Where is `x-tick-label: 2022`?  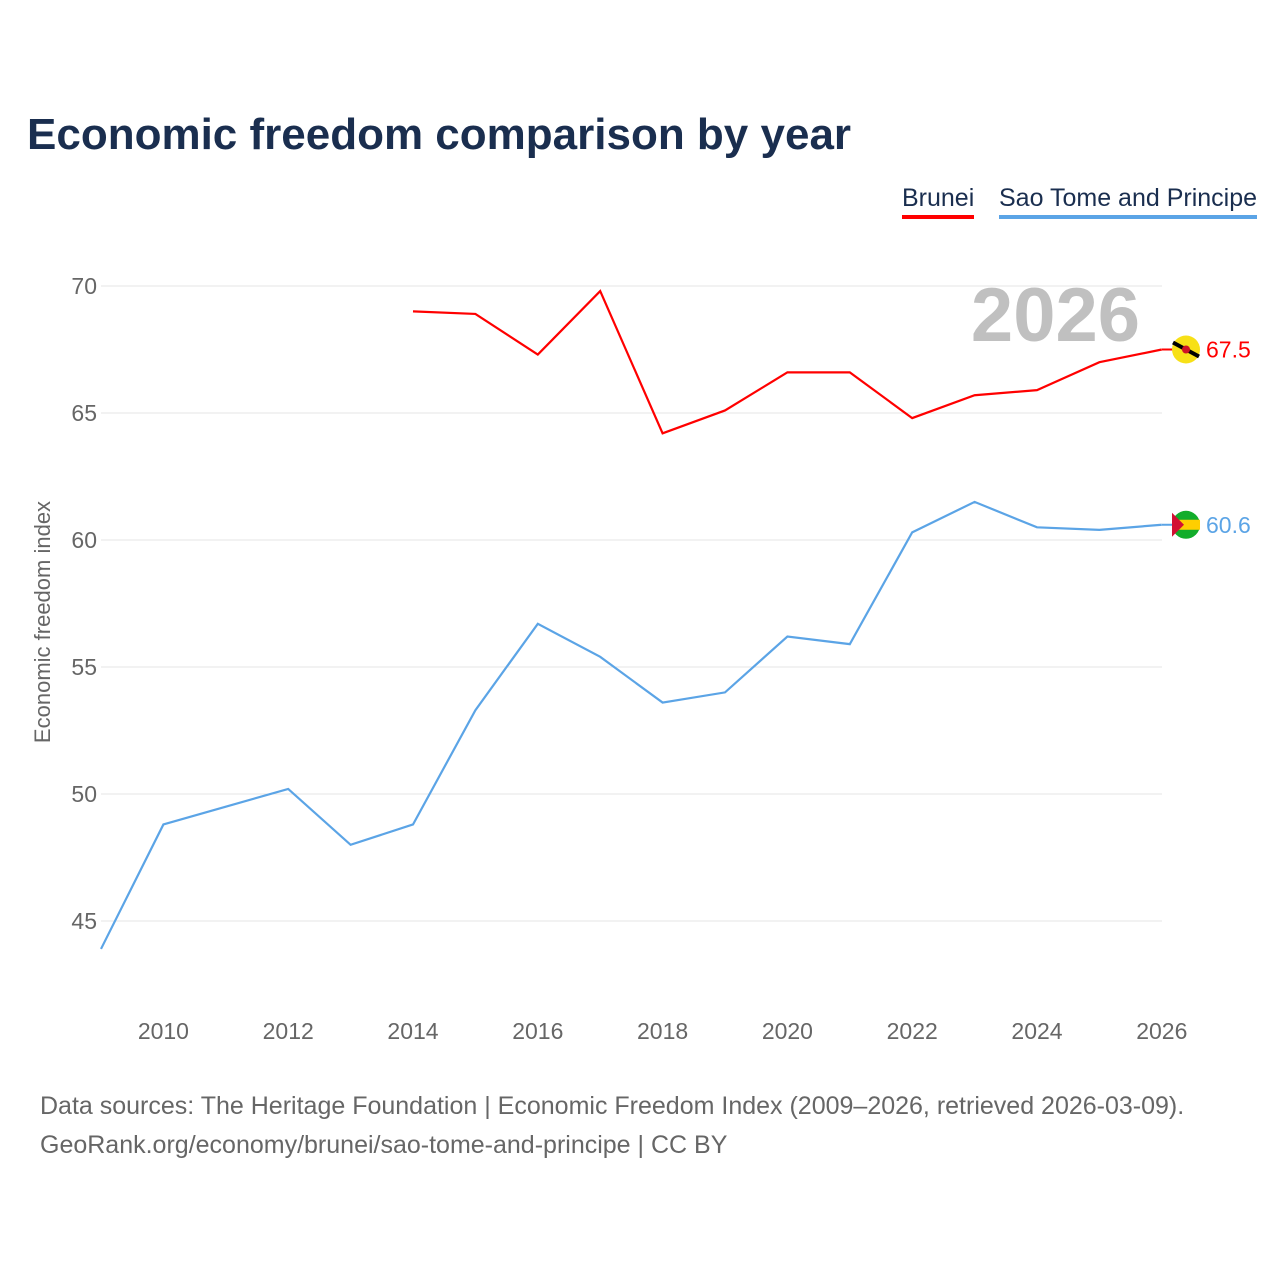 x-tick-label: 2022 is located at coordinates (912, 1031).